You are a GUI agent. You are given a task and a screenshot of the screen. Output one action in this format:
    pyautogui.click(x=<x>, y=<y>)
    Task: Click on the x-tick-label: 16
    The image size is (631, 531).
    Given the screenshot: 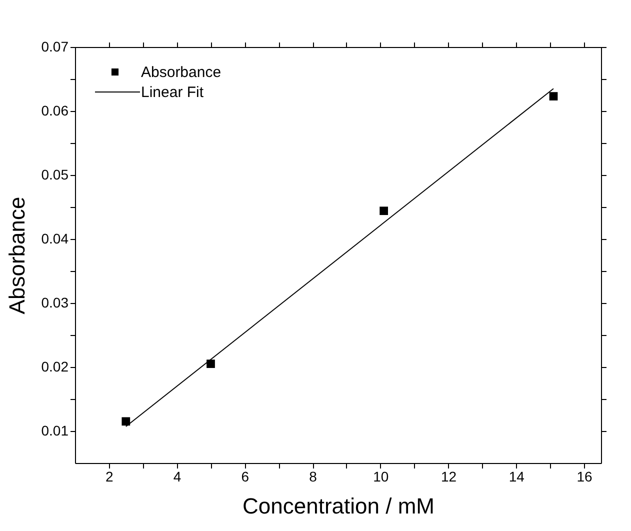 What is the action you would take?
    pyautogui.click(x=584, y=476)
    